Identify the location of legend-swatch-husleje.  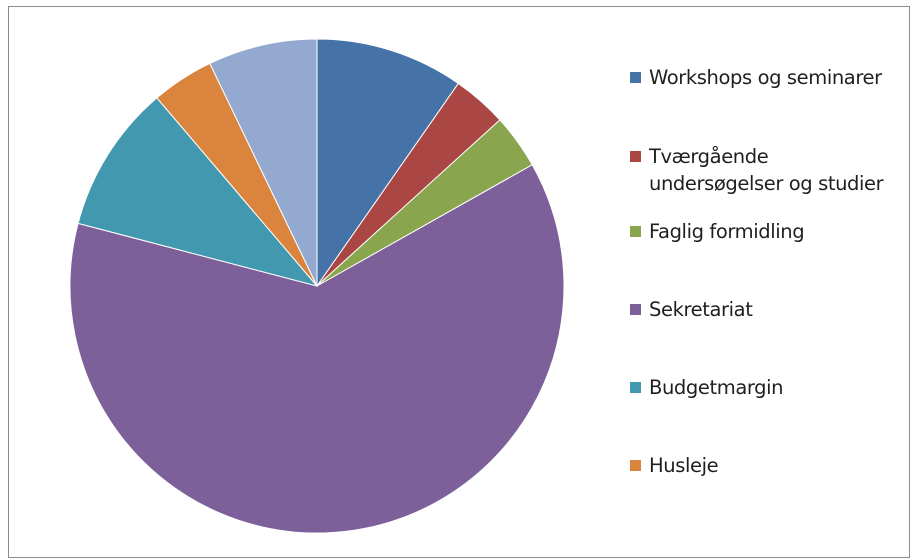
(635, 465).